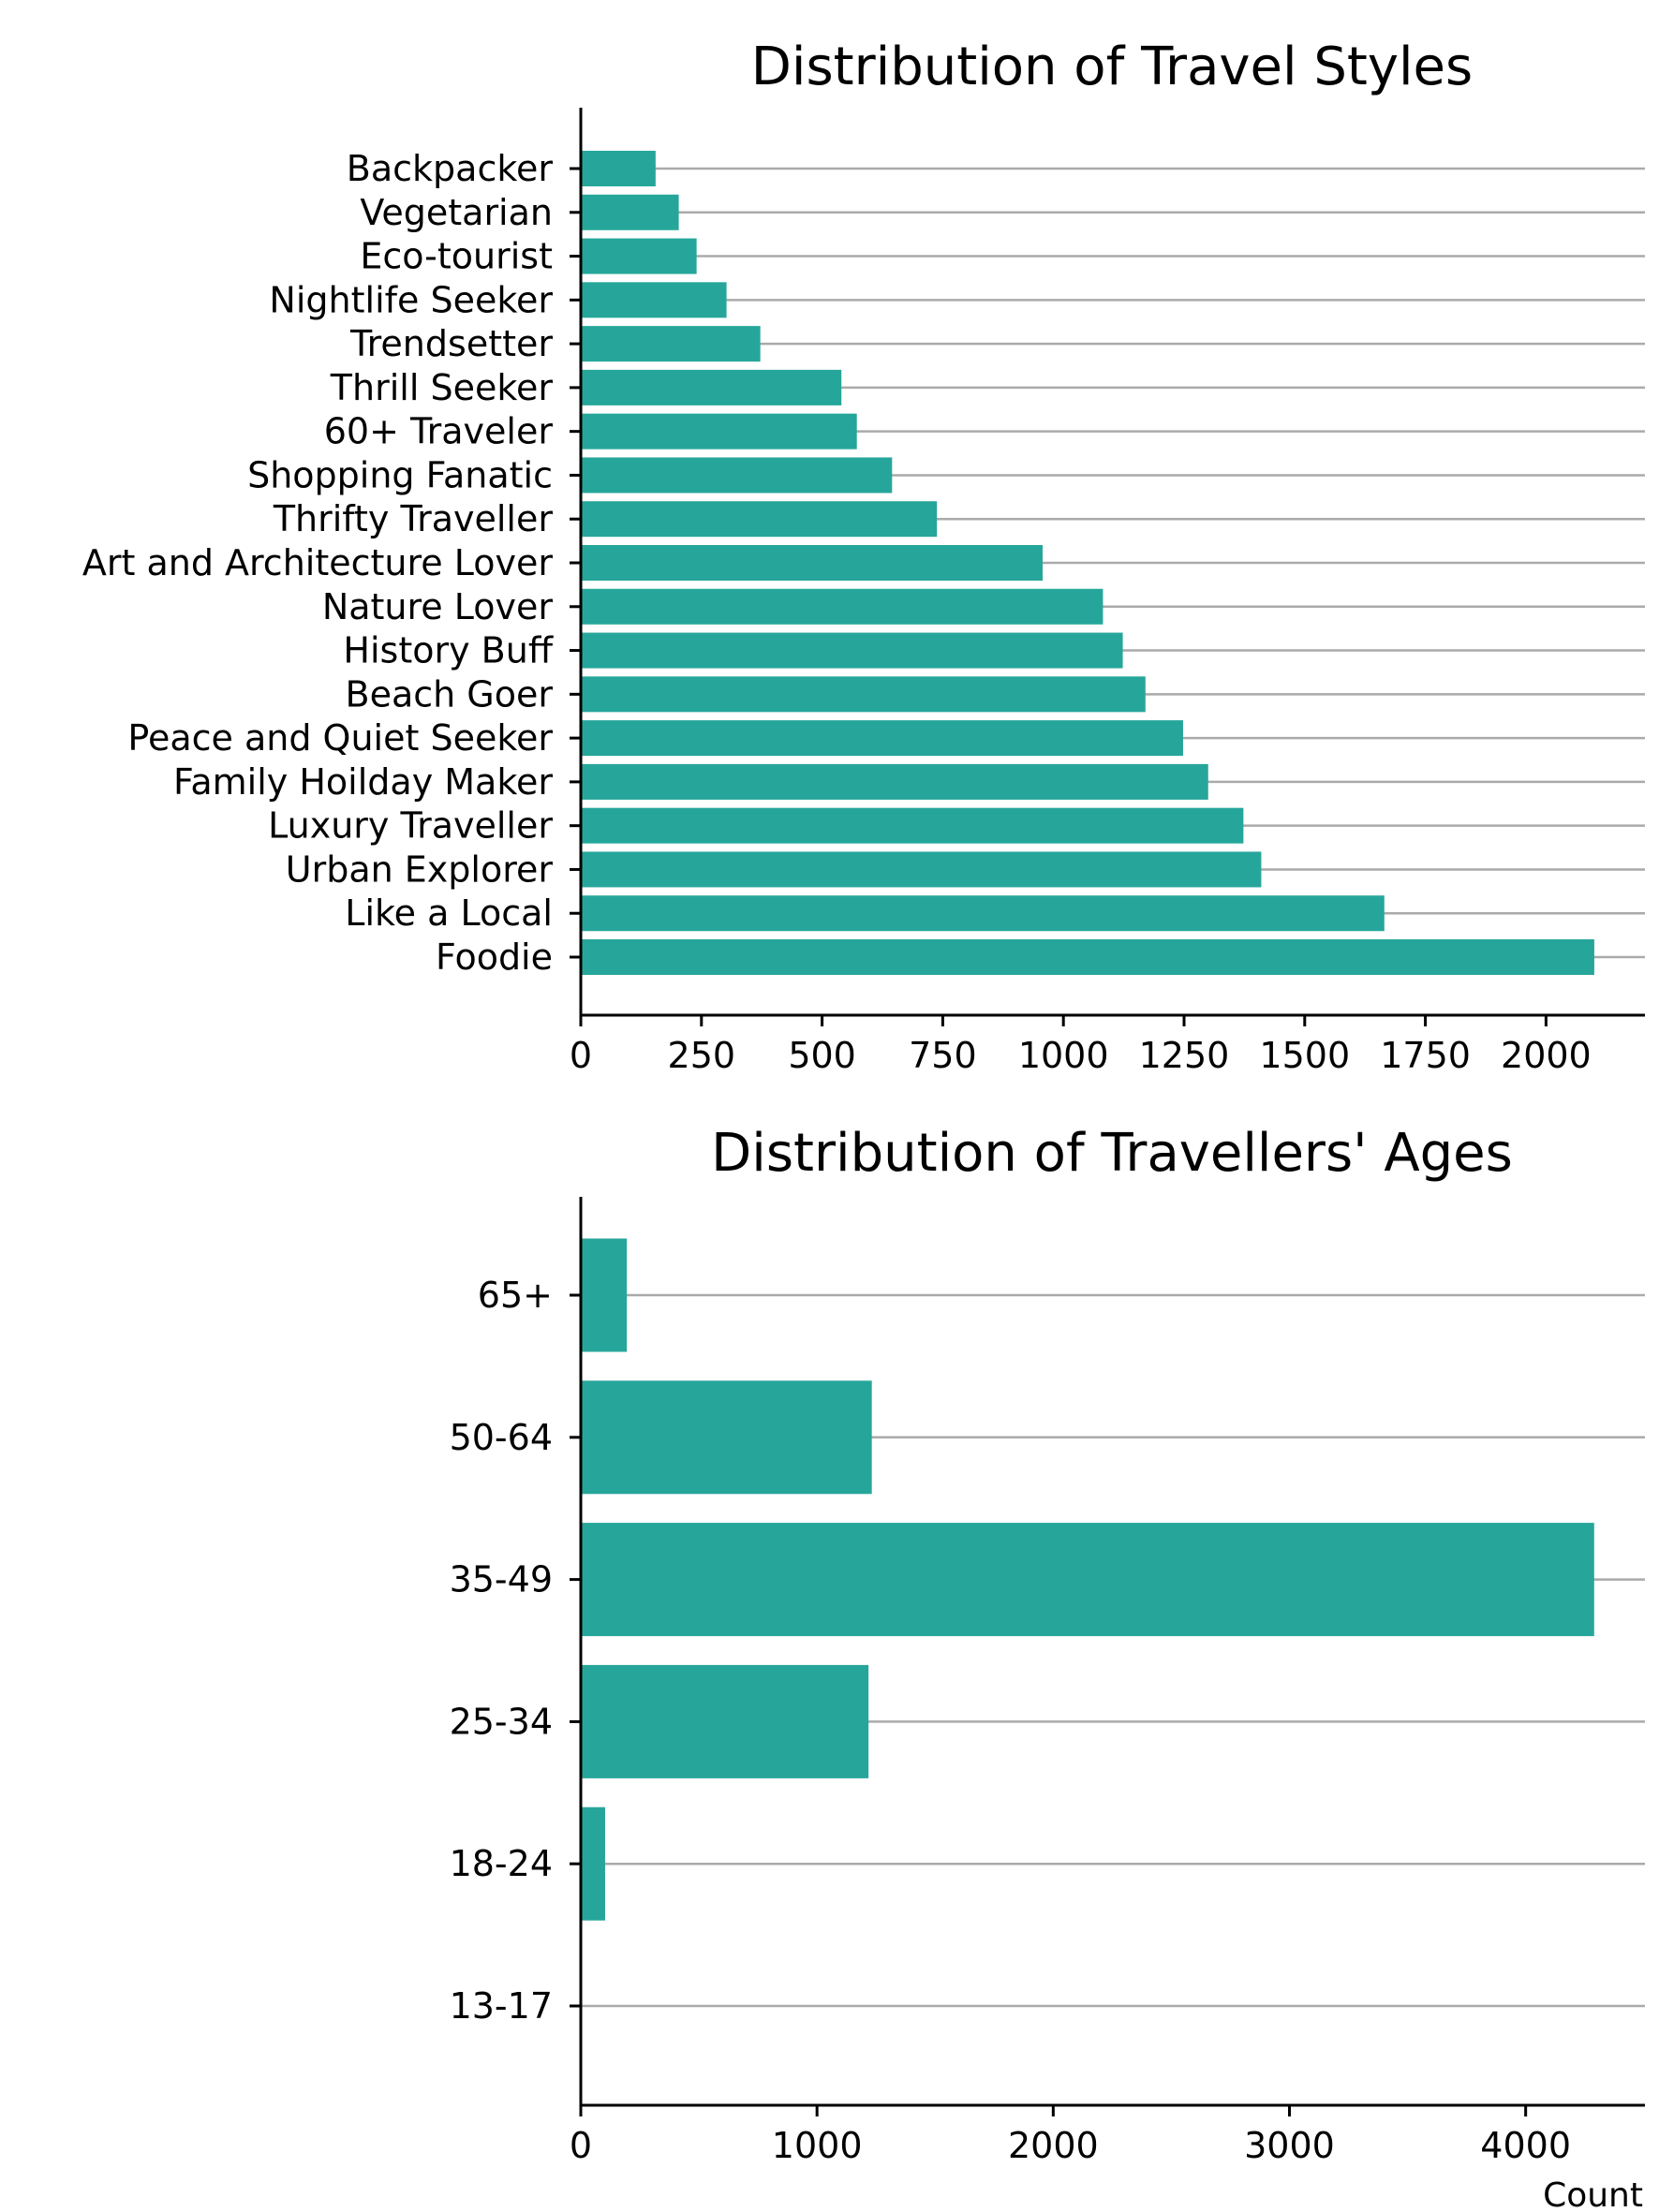  Describe the element at coordinates (759, 519) in the screenshot. I see `bar-thrifty-traveller` at that location.